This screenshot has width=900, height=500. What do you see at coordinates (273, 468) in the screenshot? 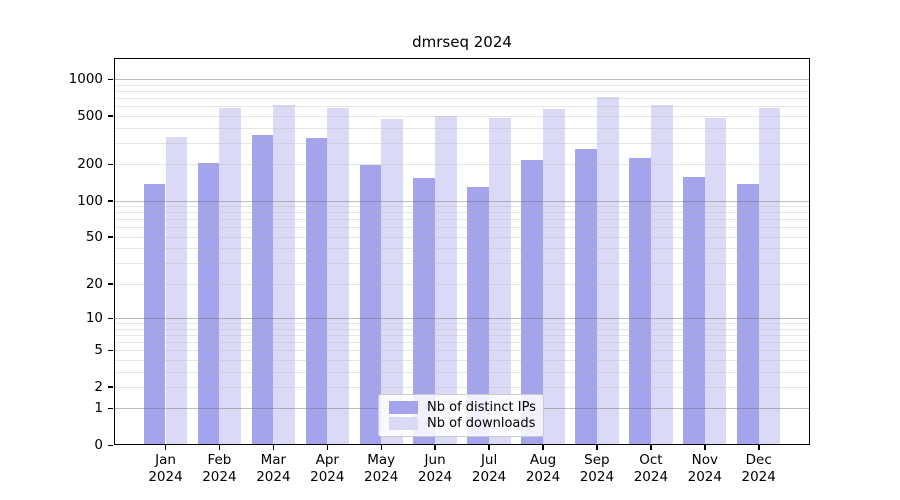
I see `x-tick-label-mar: Mar 2024` at bounding box center [273, 468].